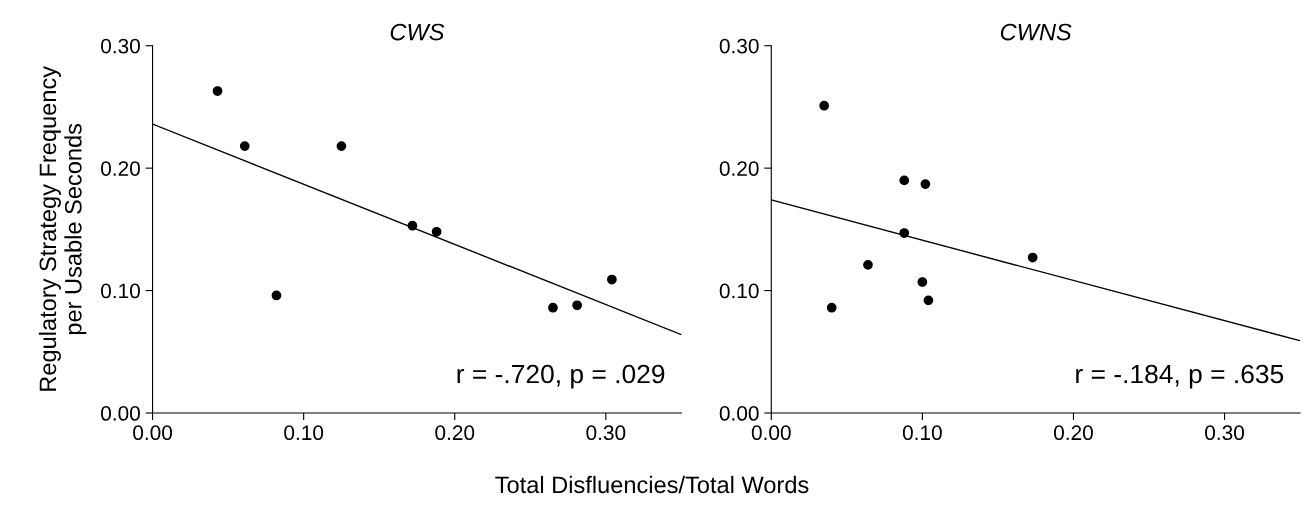  Describe the element at coordinates (652, 484) in the screenshot. I see `x-axis-title: Total Disfluencies/Total Words` at that location.